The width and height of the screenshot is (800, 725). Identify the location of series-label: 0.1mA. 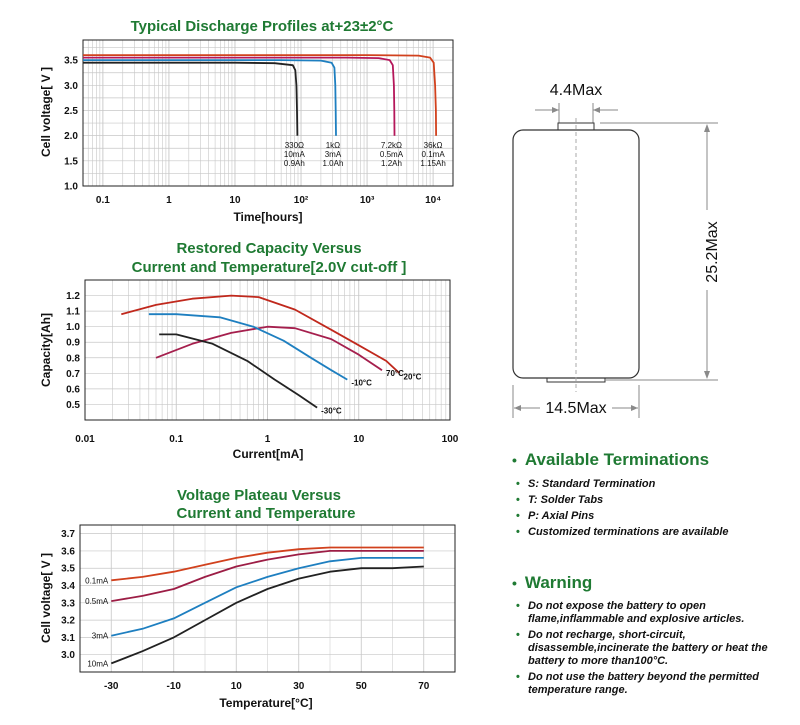
(97, 580).